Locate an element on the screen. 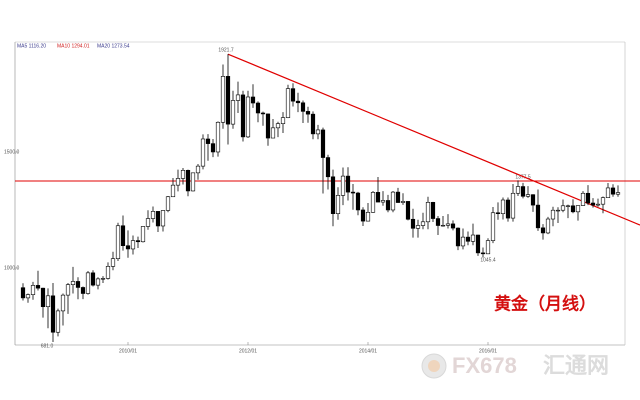 This screenshot has width=640, height=400. watermark: FX678 is located at coordinates (484, 365).